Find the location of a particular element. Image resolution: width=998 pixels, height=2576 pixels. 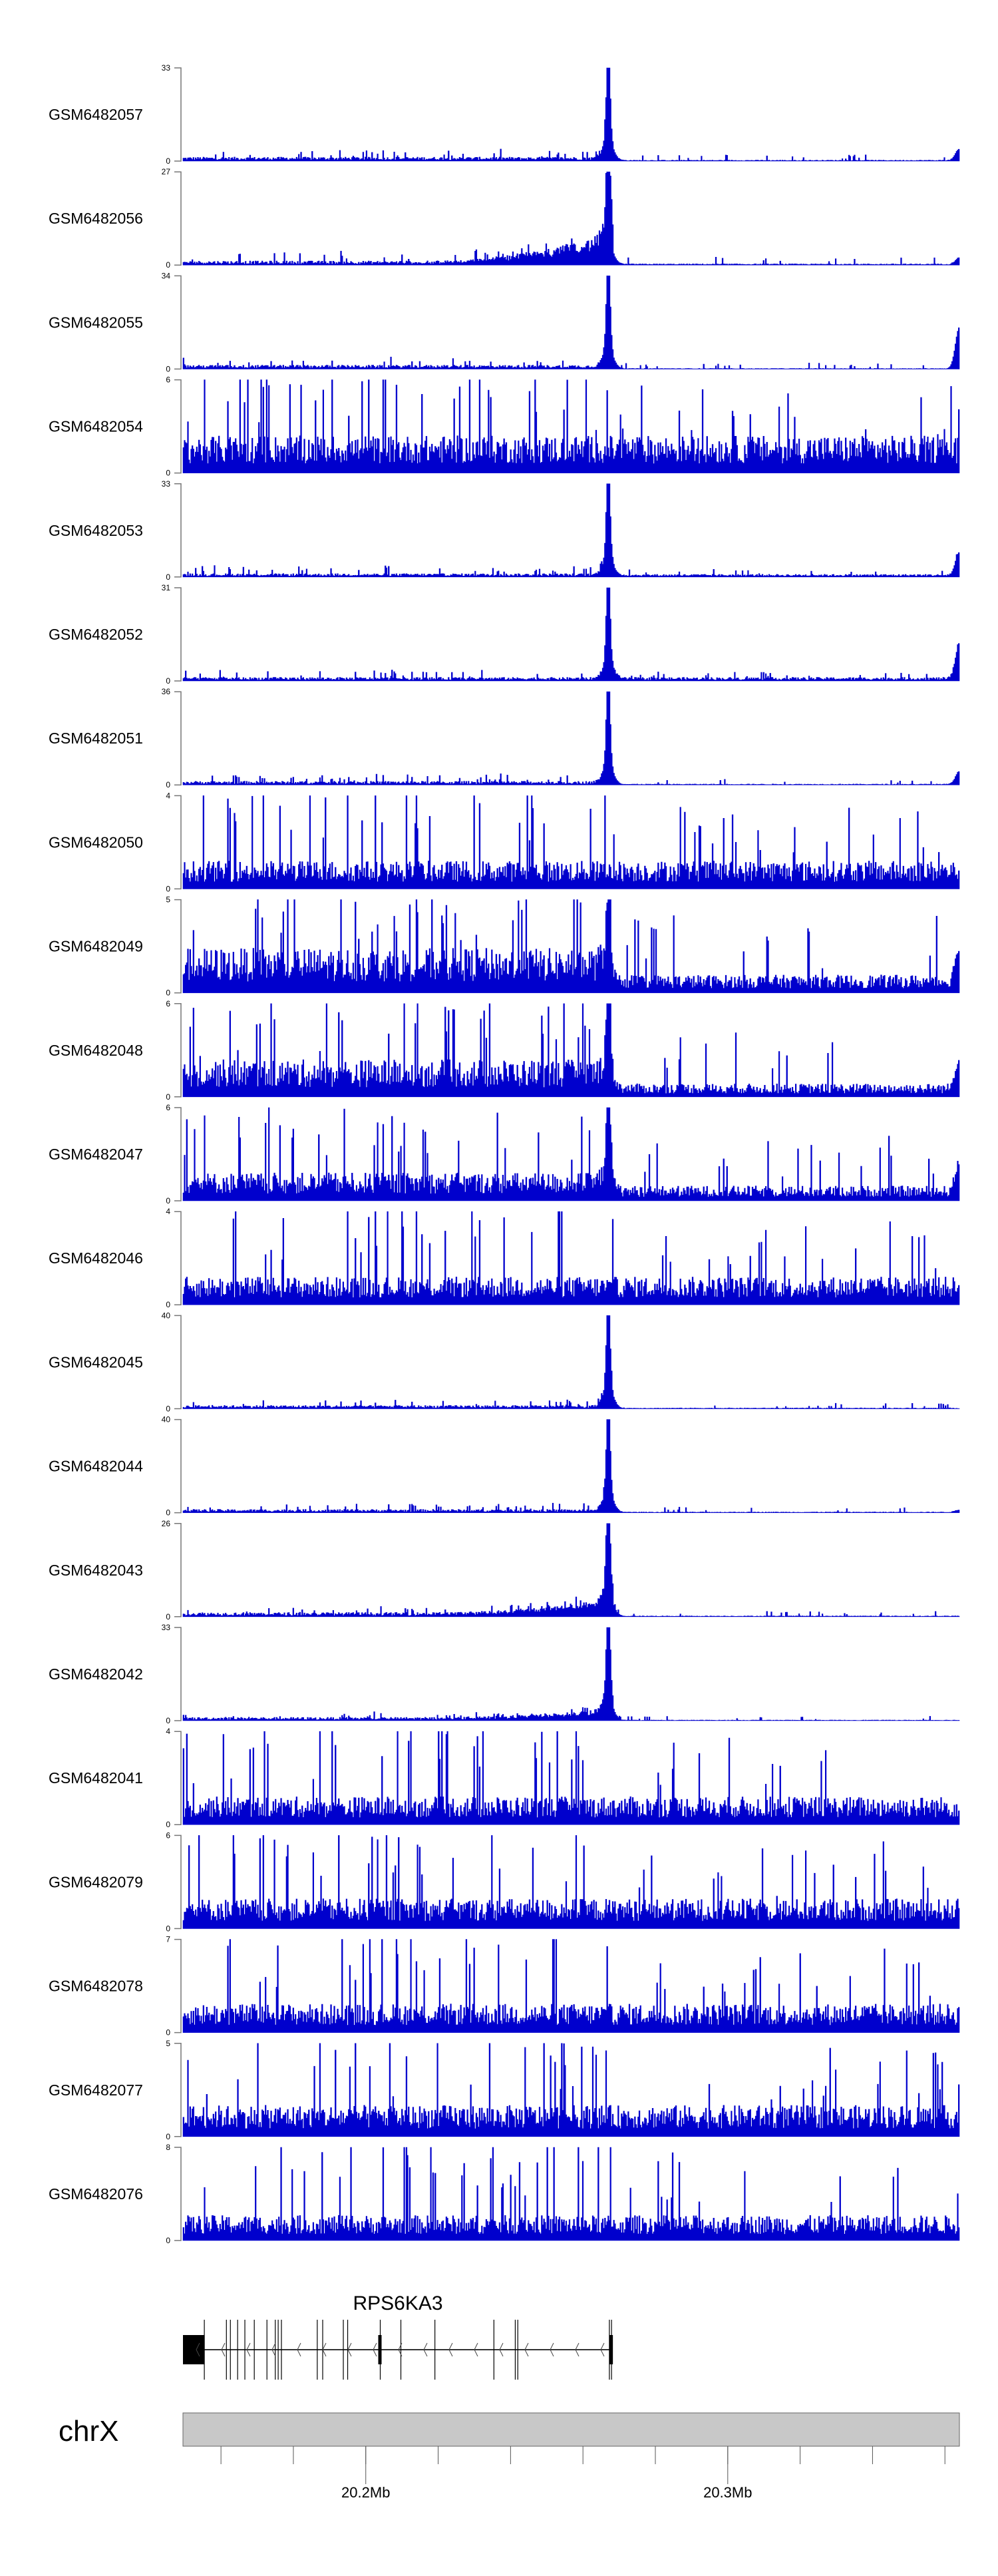

track-GSM6482057: GSM6482057 33 0 is located at coordinates (504, 114).